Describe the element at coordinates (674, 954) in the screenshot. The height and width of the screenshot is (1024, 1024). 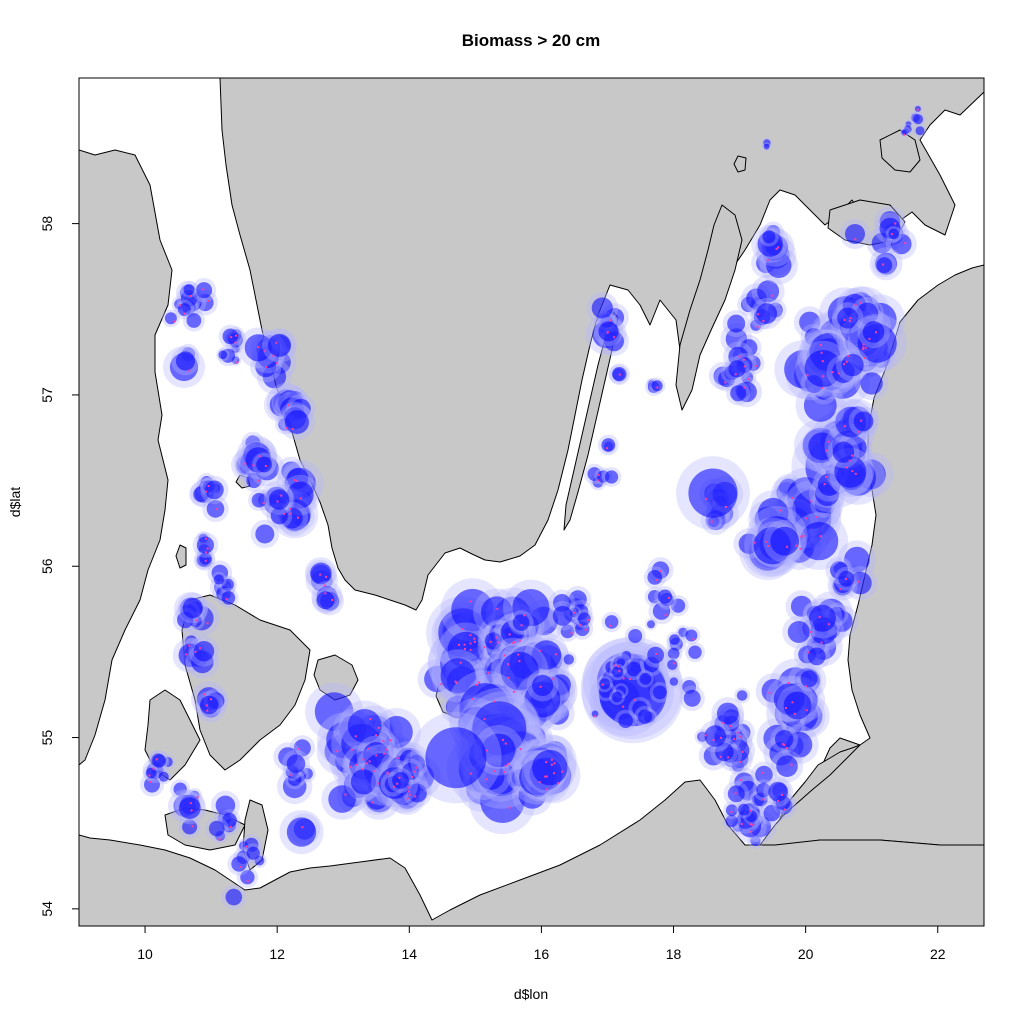
I see `x-tick-label: 18` at that location.